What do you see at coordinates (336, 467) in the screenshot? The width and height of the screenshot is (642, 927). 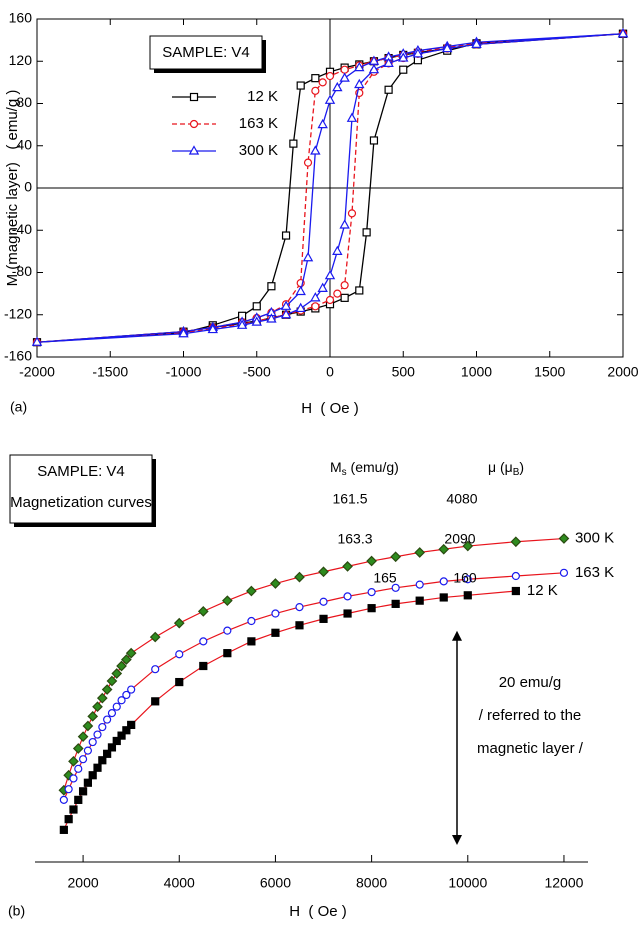 I see `header-main: M` at bounding box center [336, 467].